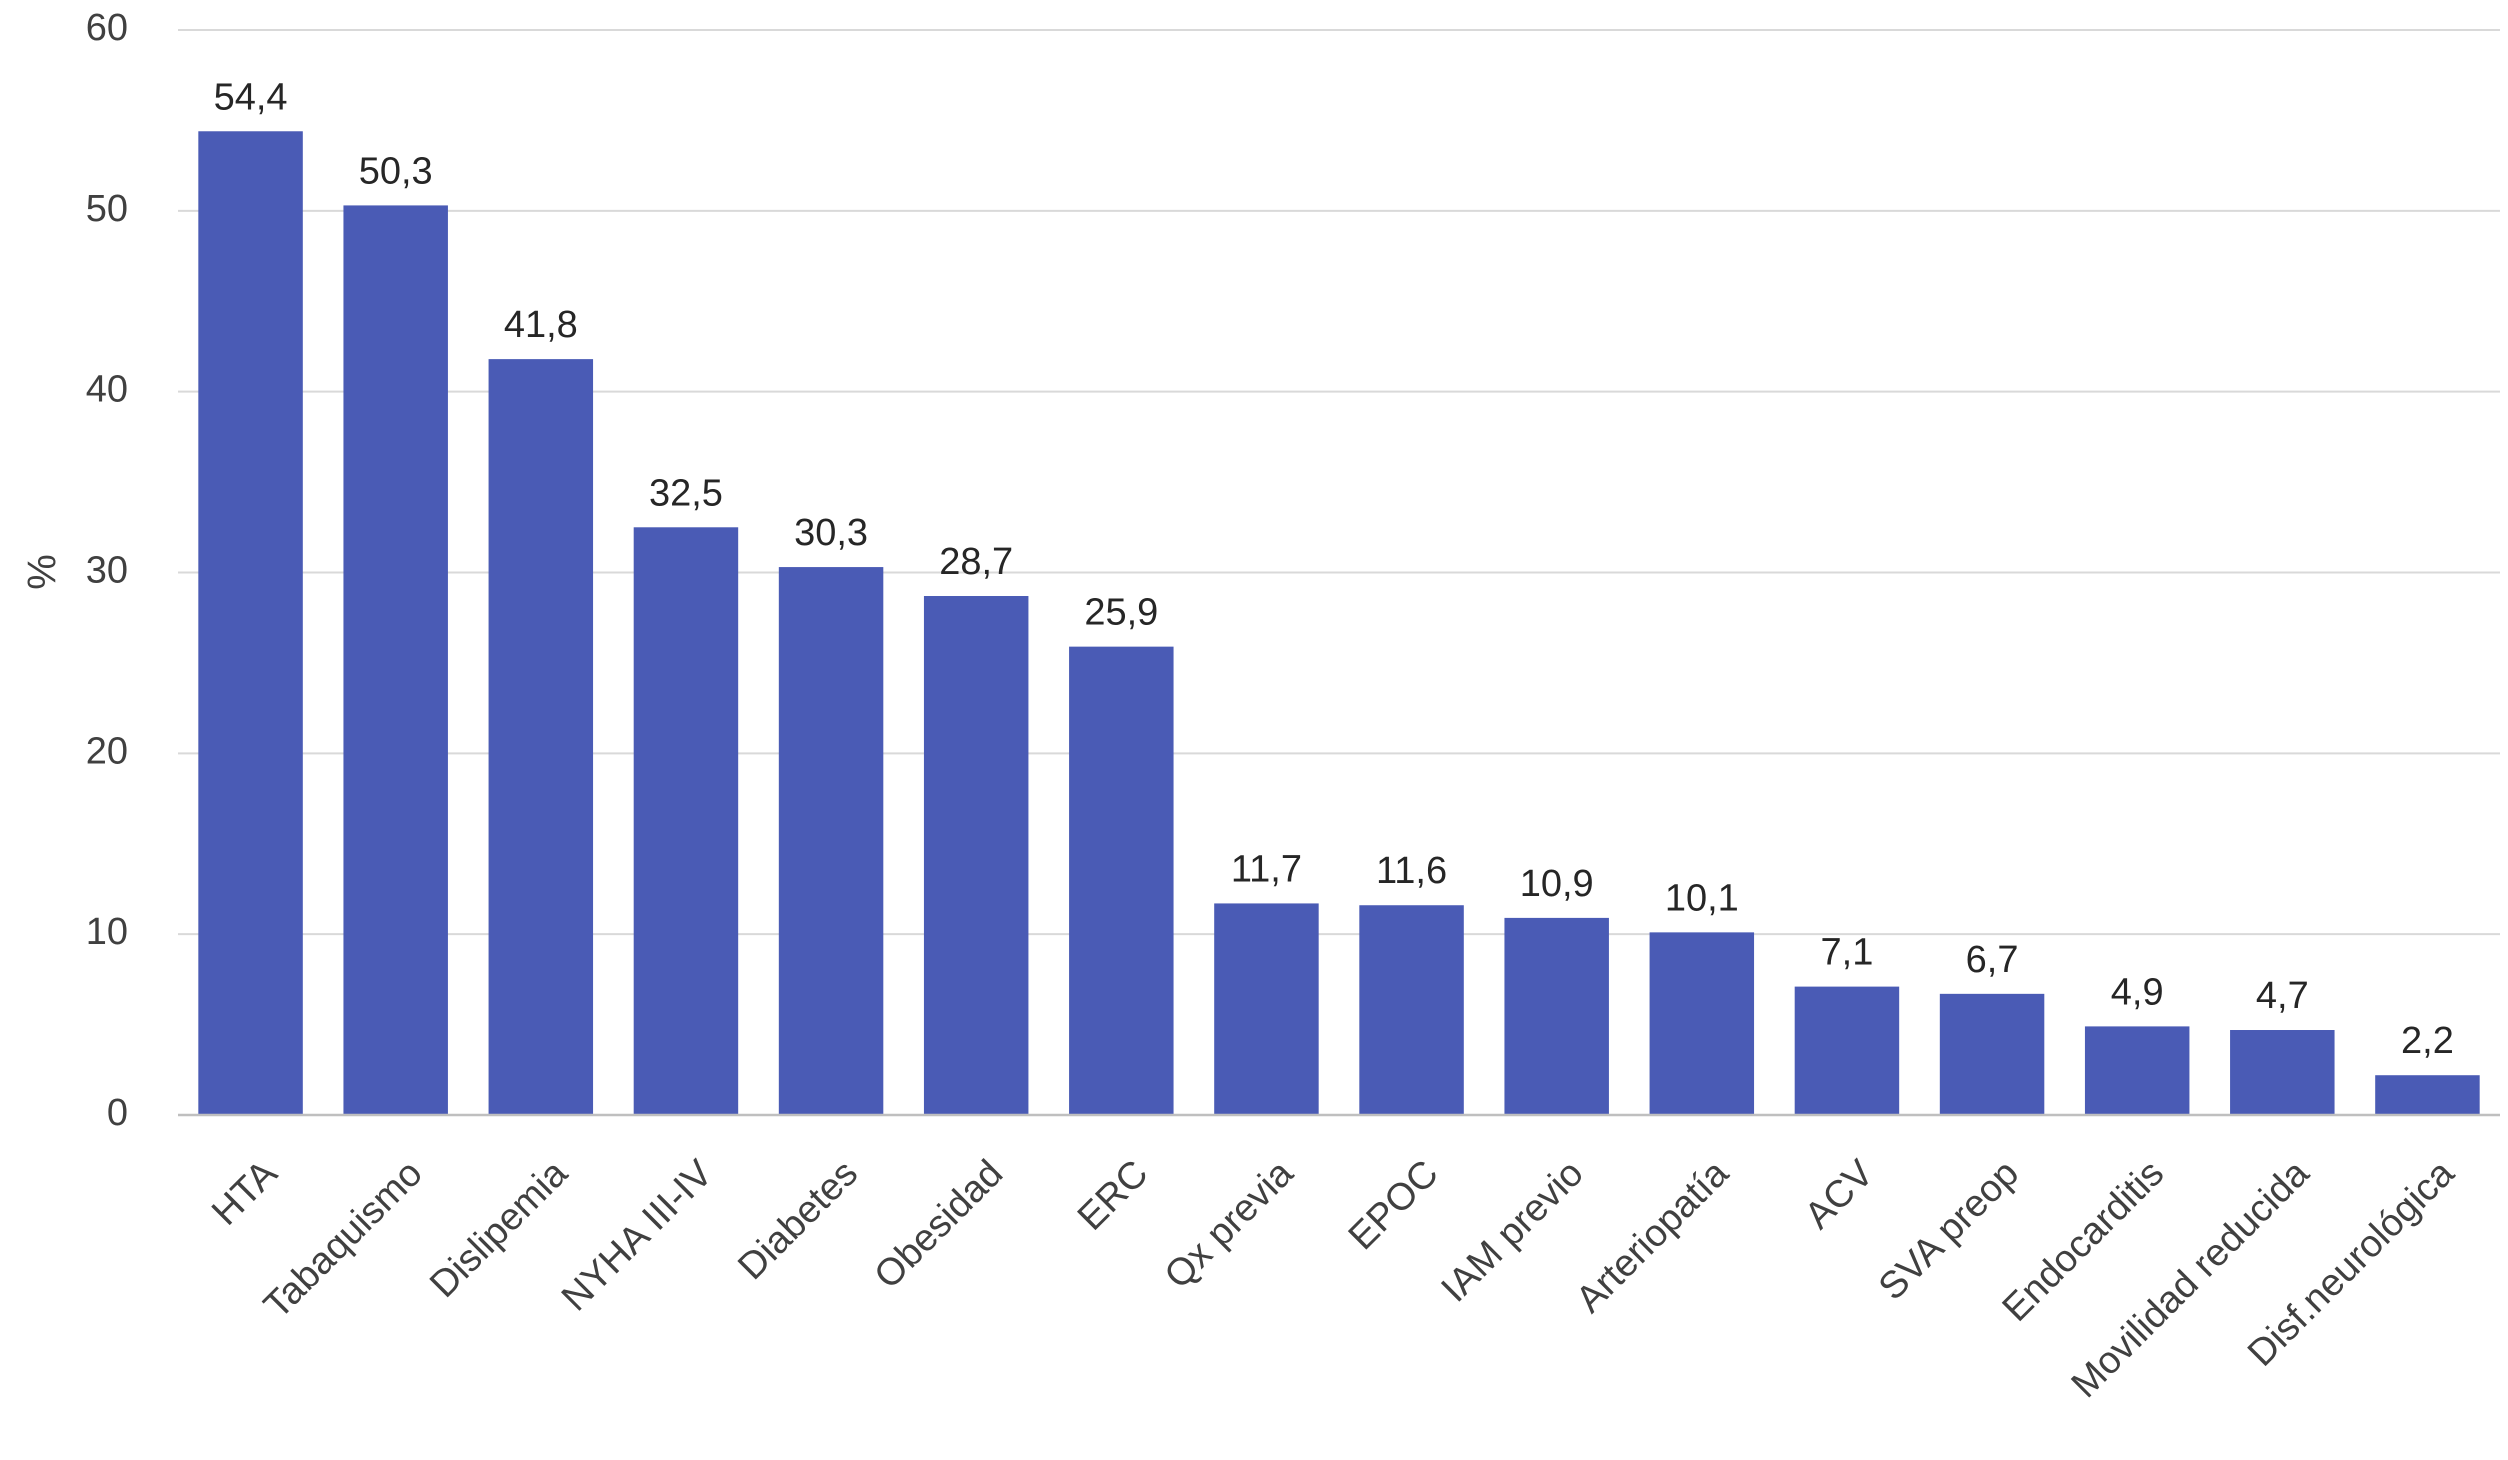 The height and width of the screenshot is (1460, 2508). Describe the element at coordinates (976, 562) in the screenshot. I see `data-label: 28,7` at that location.